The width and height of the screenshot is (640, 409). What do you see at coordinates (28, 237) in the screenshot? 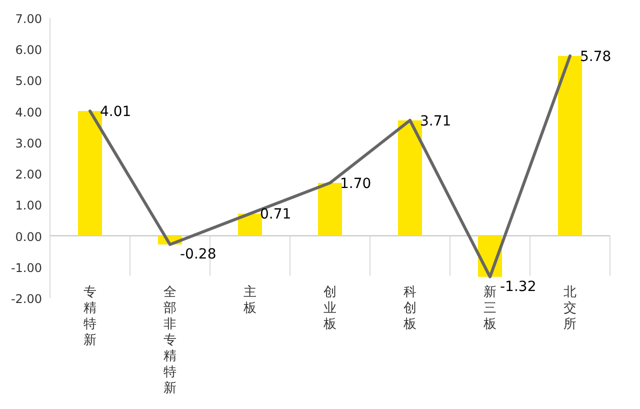
I see `y-tick-label: 0.00` at bounding box center [28, 237].